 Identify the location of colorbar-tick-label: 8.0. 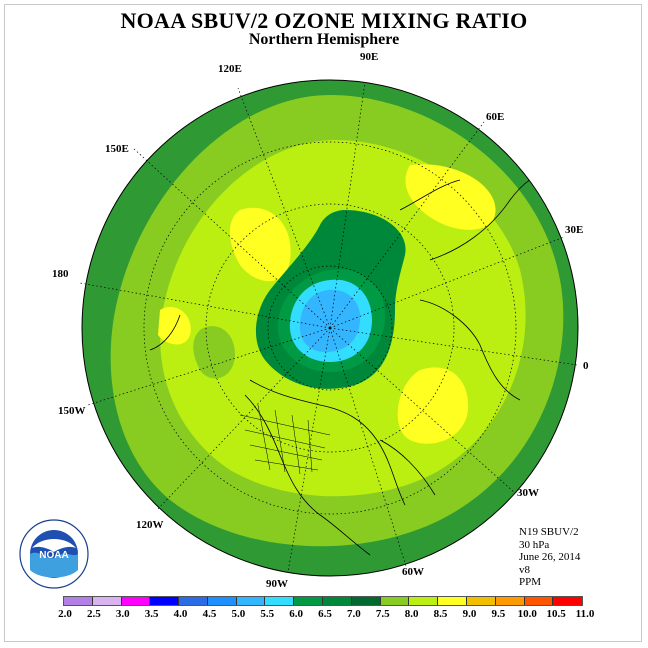
(411, 614).